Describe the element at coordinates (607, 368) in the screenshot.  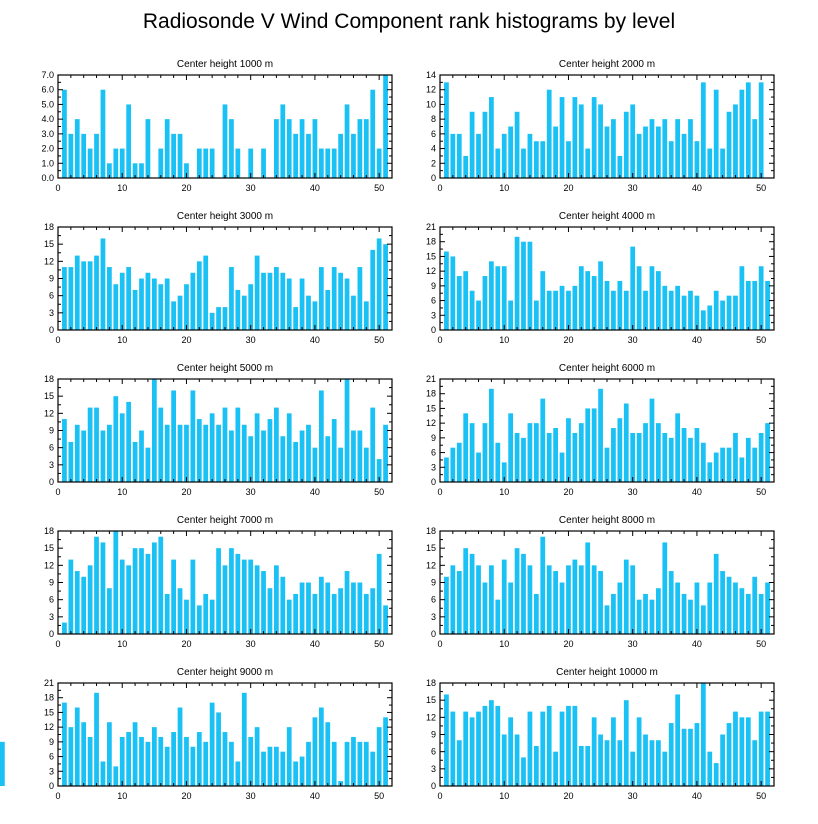
I see `panel-title: Center height 6000 m` at that location.